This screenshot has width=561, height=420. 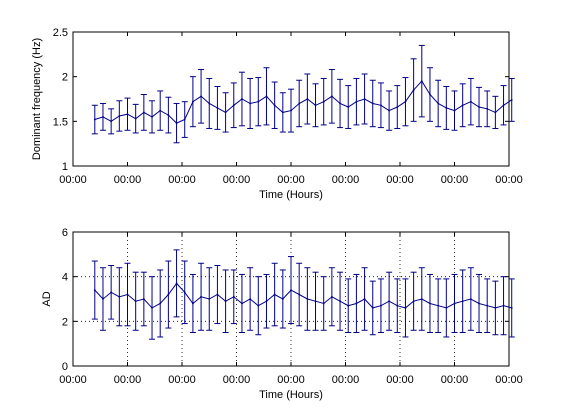 What do you see at coordinates (65, 367) in the screenshot?
I see `y-tick-label: 0` at bounding box center [65, 367].